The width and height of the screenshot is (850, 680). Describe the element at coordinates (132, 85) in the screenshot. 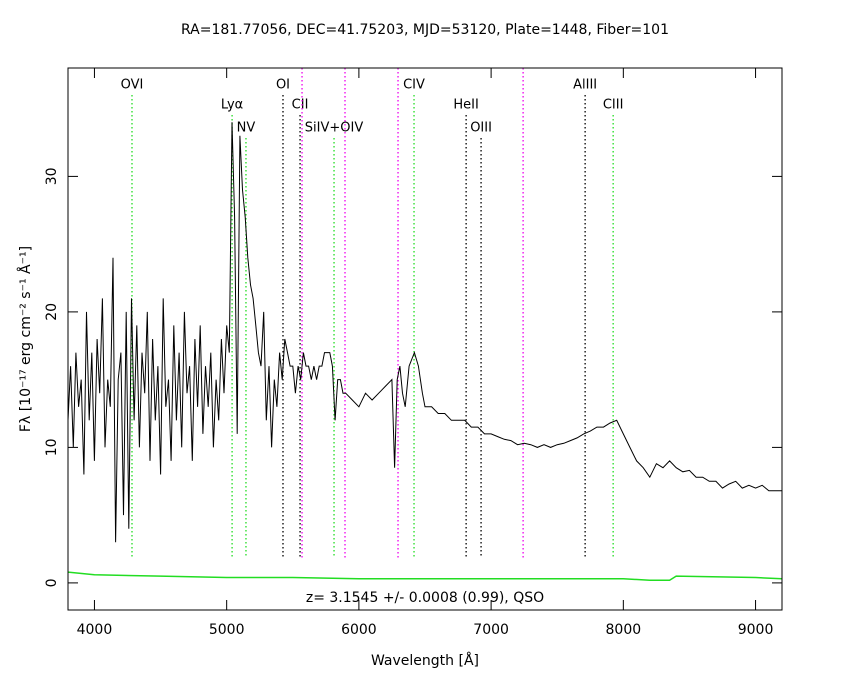

I see `emission-line-label: OVI` at that location.